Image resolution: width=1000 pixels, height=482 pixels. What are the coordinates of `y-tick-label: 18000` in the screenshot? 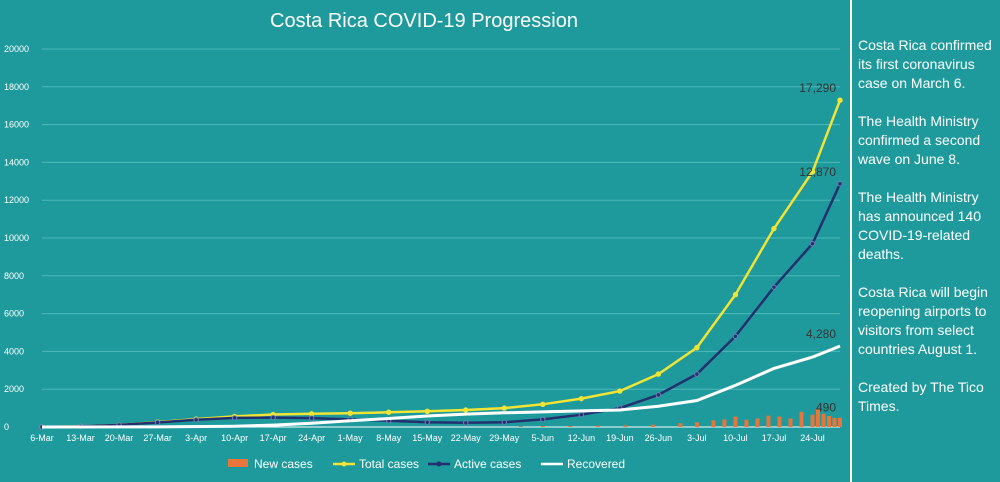 It's located at (16, 87).